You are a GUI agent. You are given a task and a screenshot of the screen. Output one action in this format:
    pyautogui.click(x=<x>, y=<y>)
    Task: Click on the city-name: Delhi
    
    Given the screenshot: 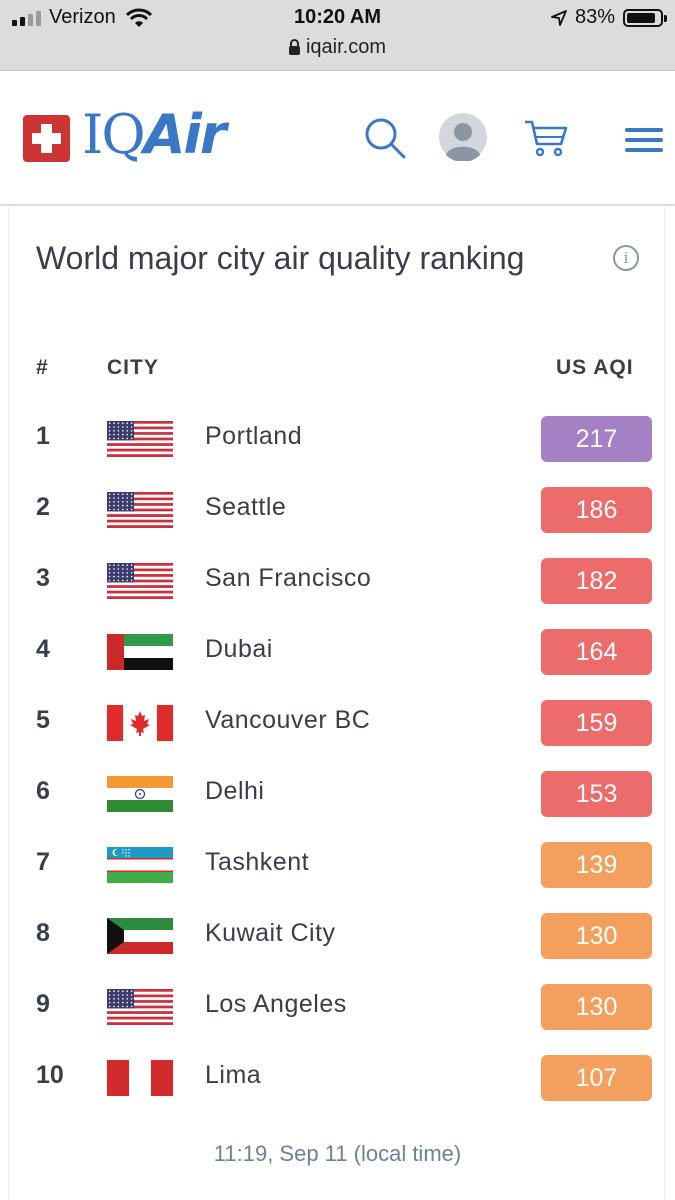 What is the action you would take?
    pyautogui.click(x=235, y=791)
    